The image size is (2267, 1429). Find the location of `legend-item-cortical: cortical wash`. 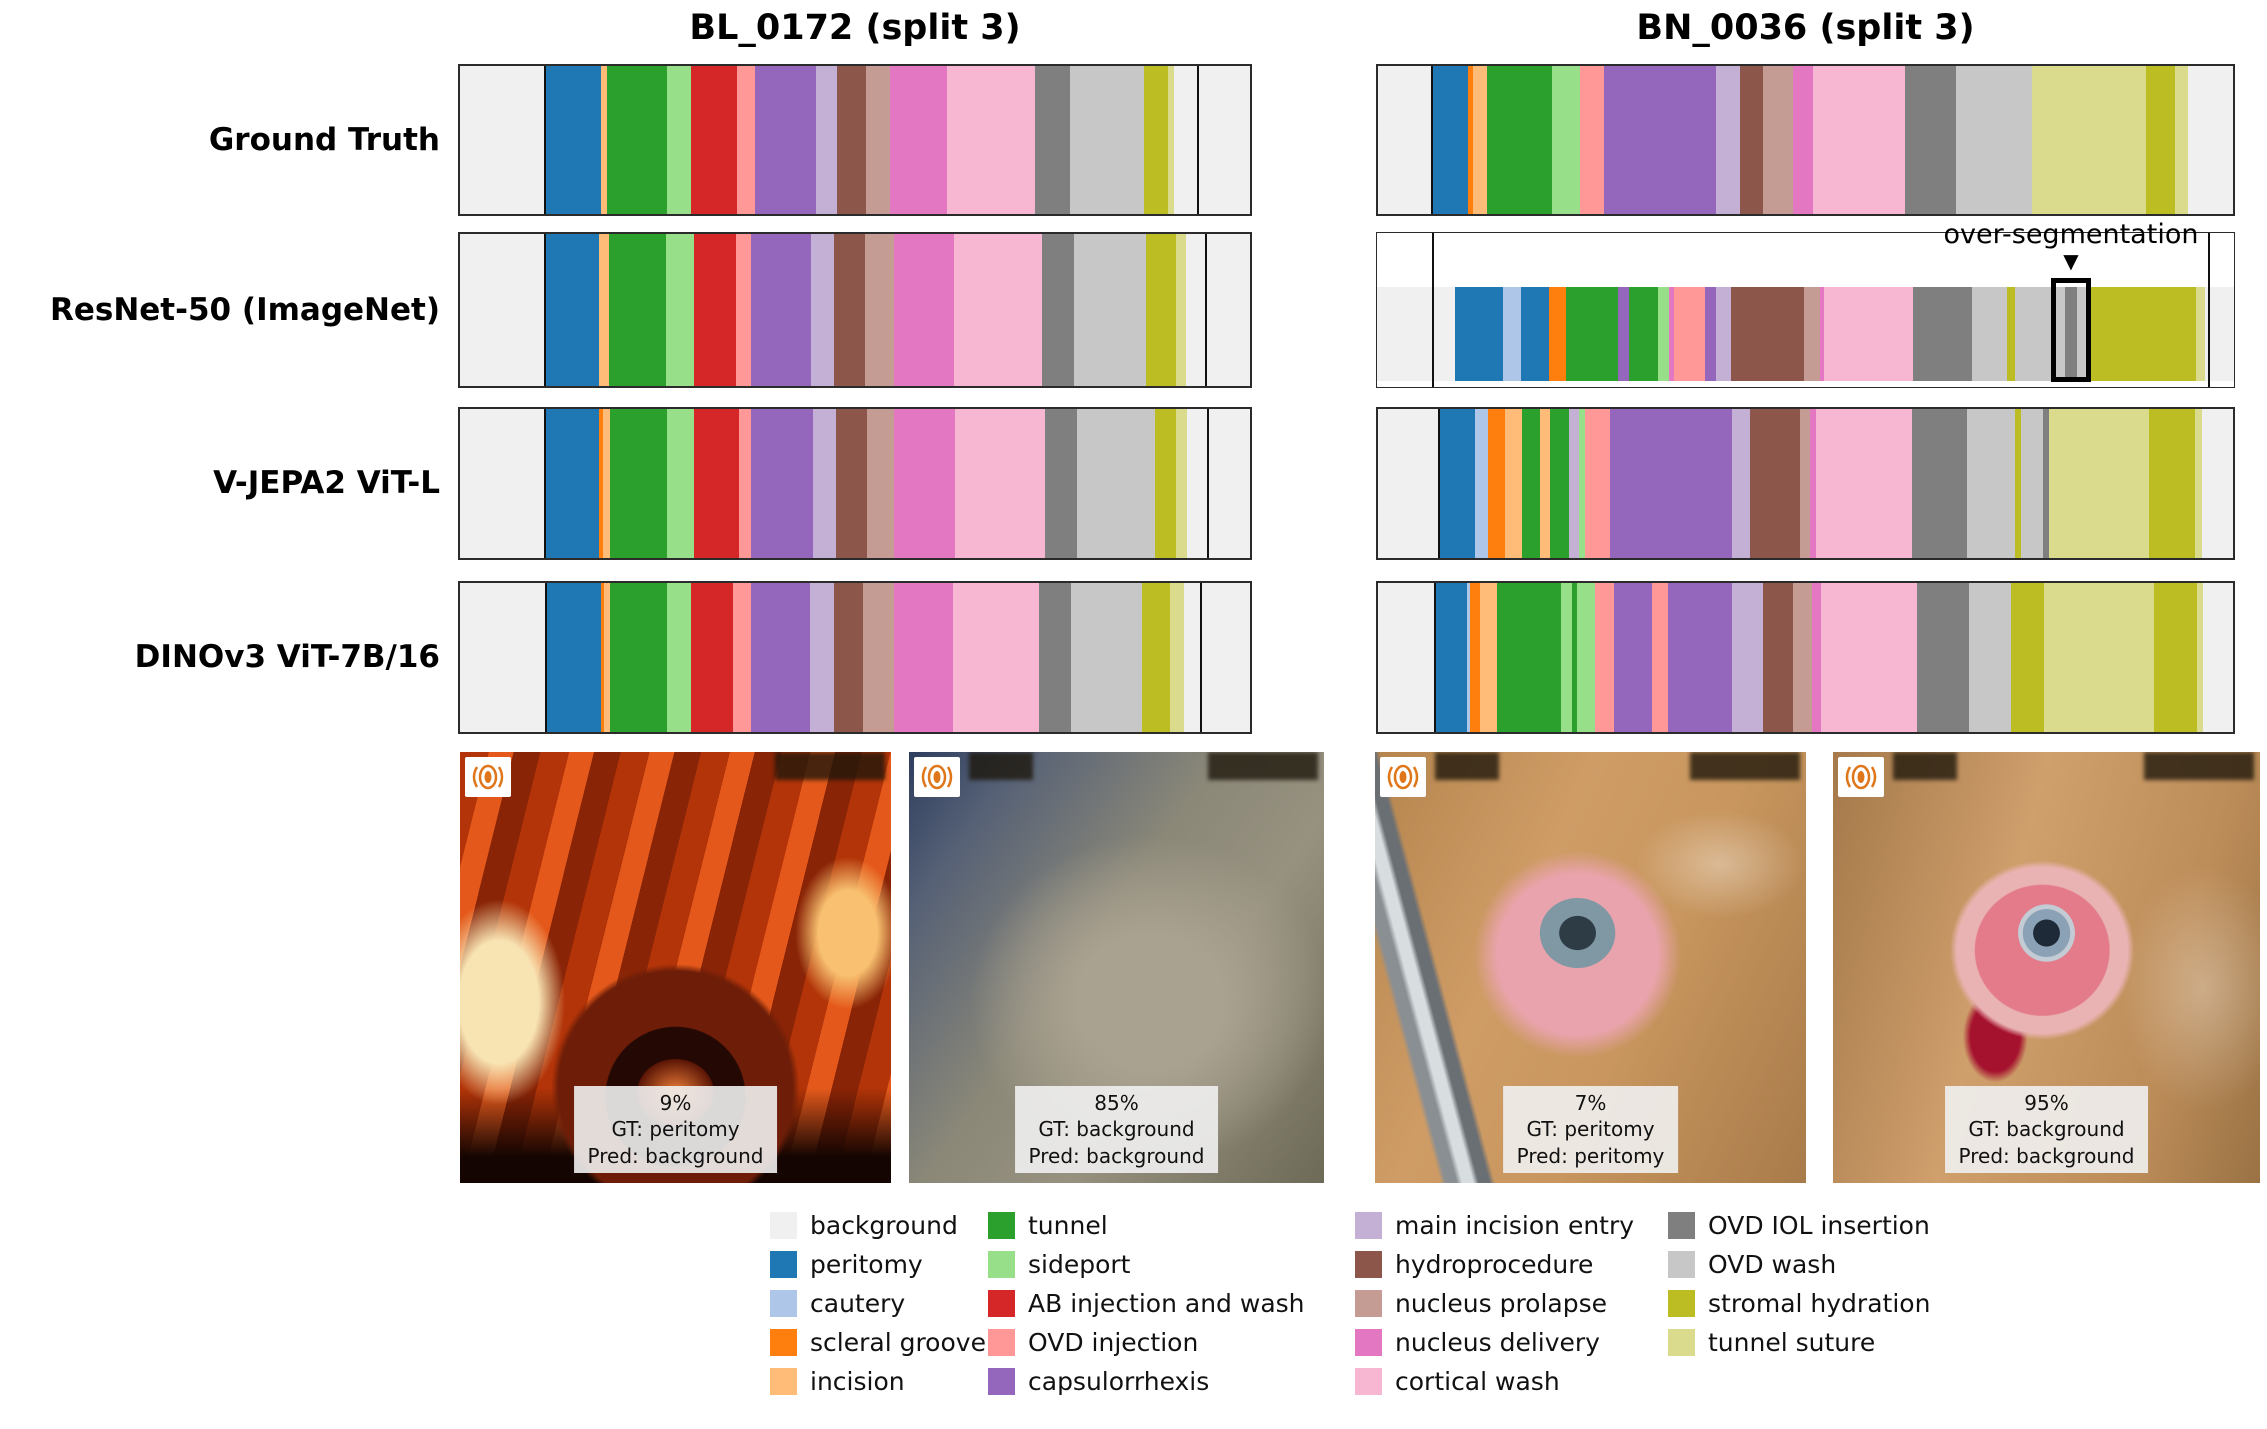

legend-item-cortical: cortical wash is located at coordinates (1494, 1381).